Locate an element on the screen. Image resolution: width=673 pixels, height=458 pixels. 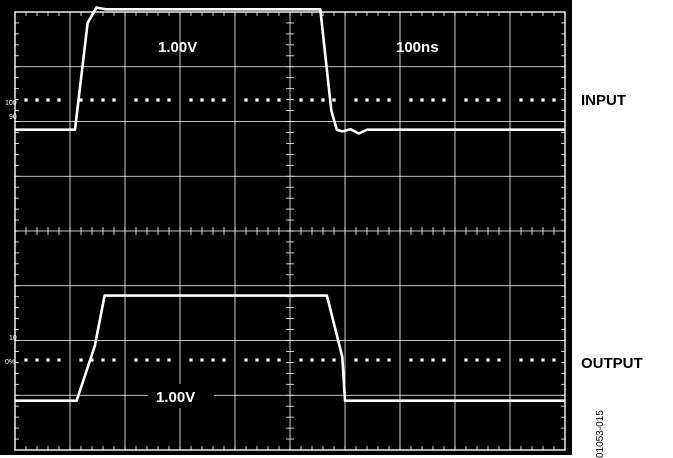
output-scale-label: 1.00V is located at coordinates (175, 397).